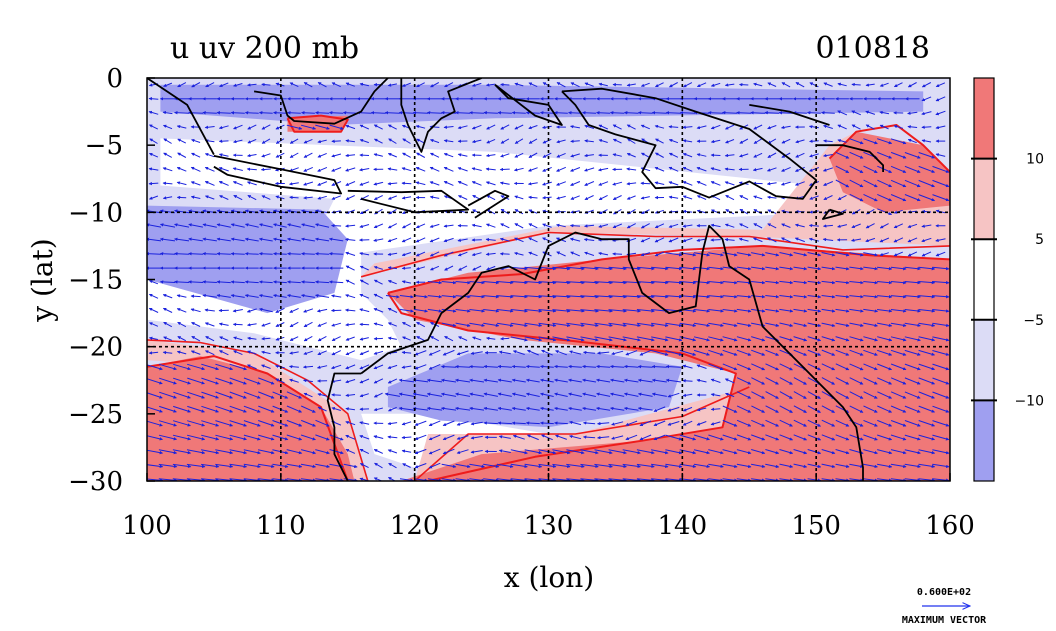  I want to click on y-tick-label: −15, so click(95, 281).